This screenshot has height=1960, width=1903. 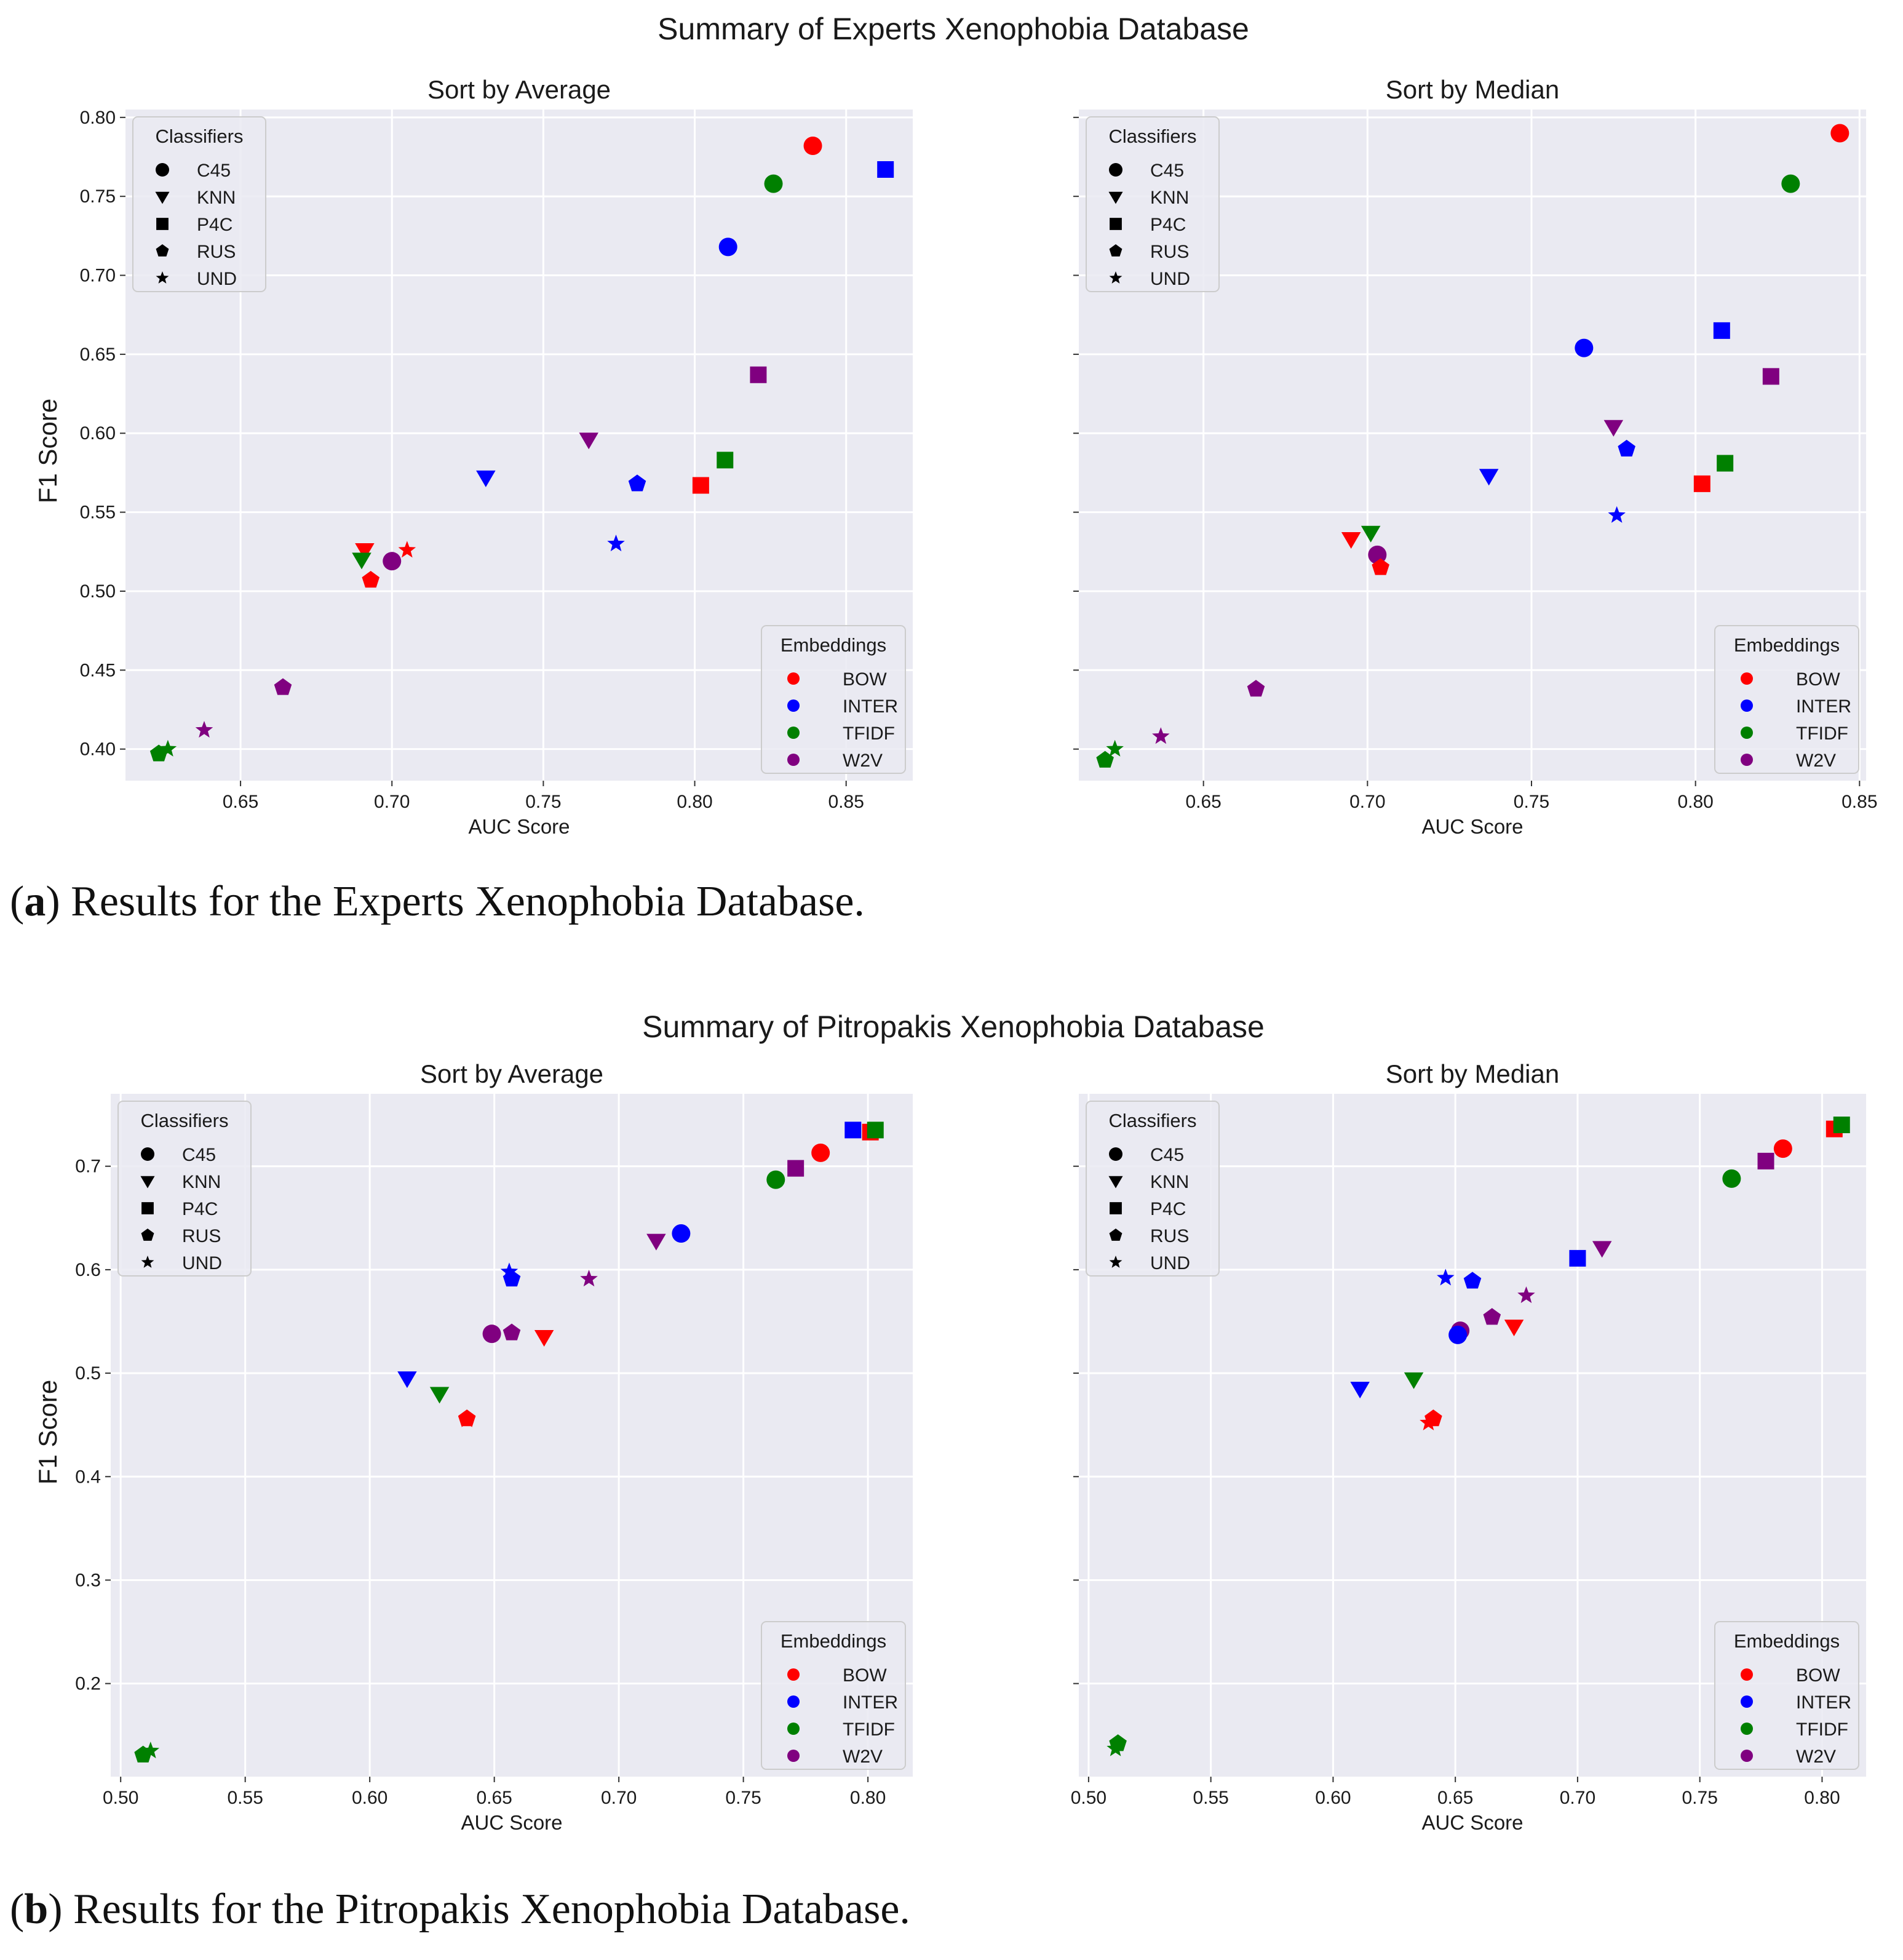 What do you see at coordinates (834, 645) in the screenshot?
I see `legend-title: Embeddings` at bounding box center [834, 645].